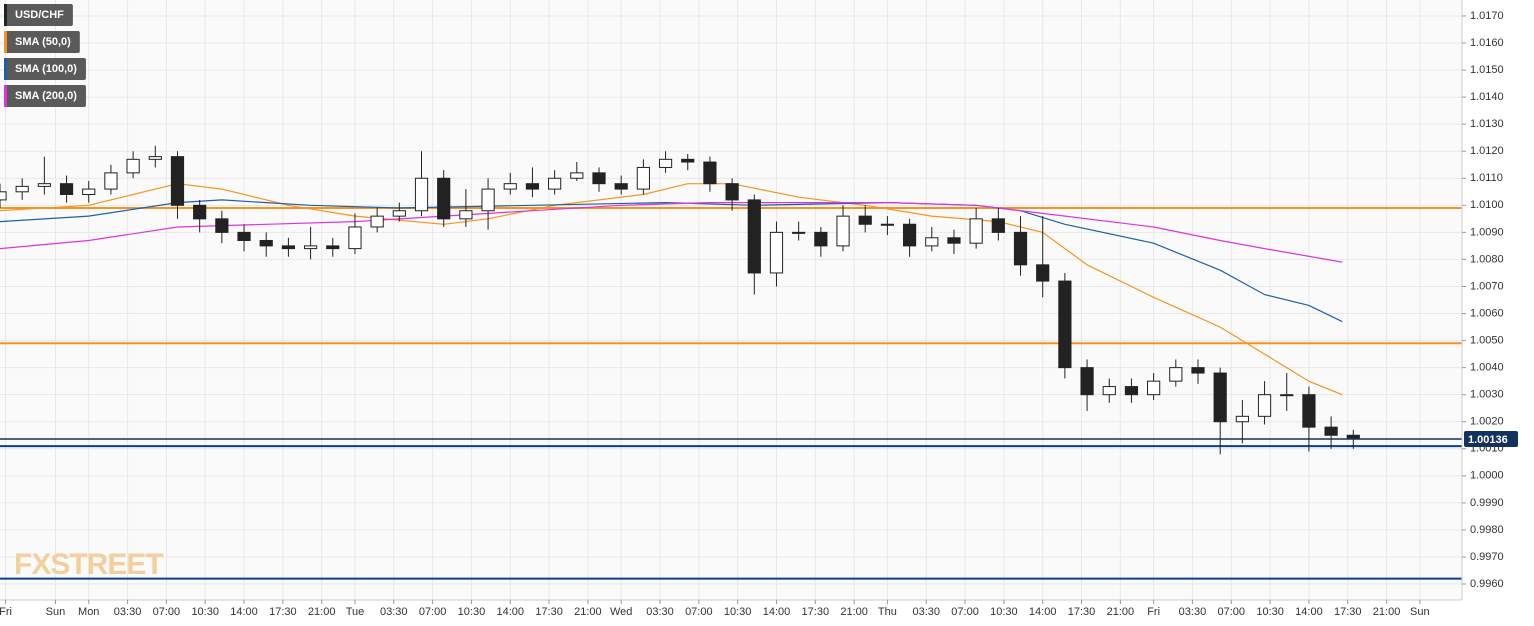 The height and width of the screenshot is (626, 1534). I want to click on watermark: FXSTREET, so click(88, 564).